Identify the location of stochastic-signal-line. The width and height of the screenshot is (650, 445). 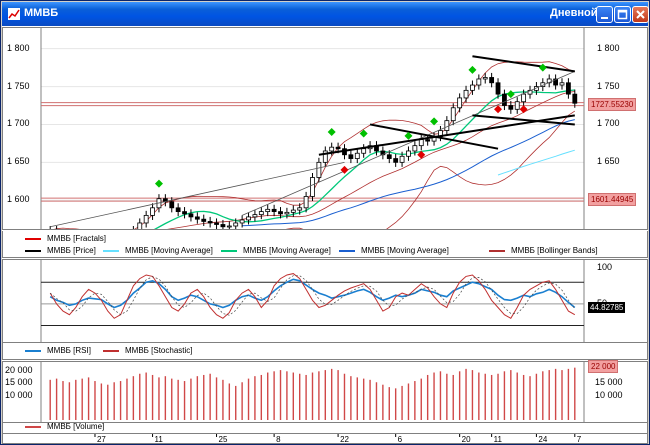
(312, 295).